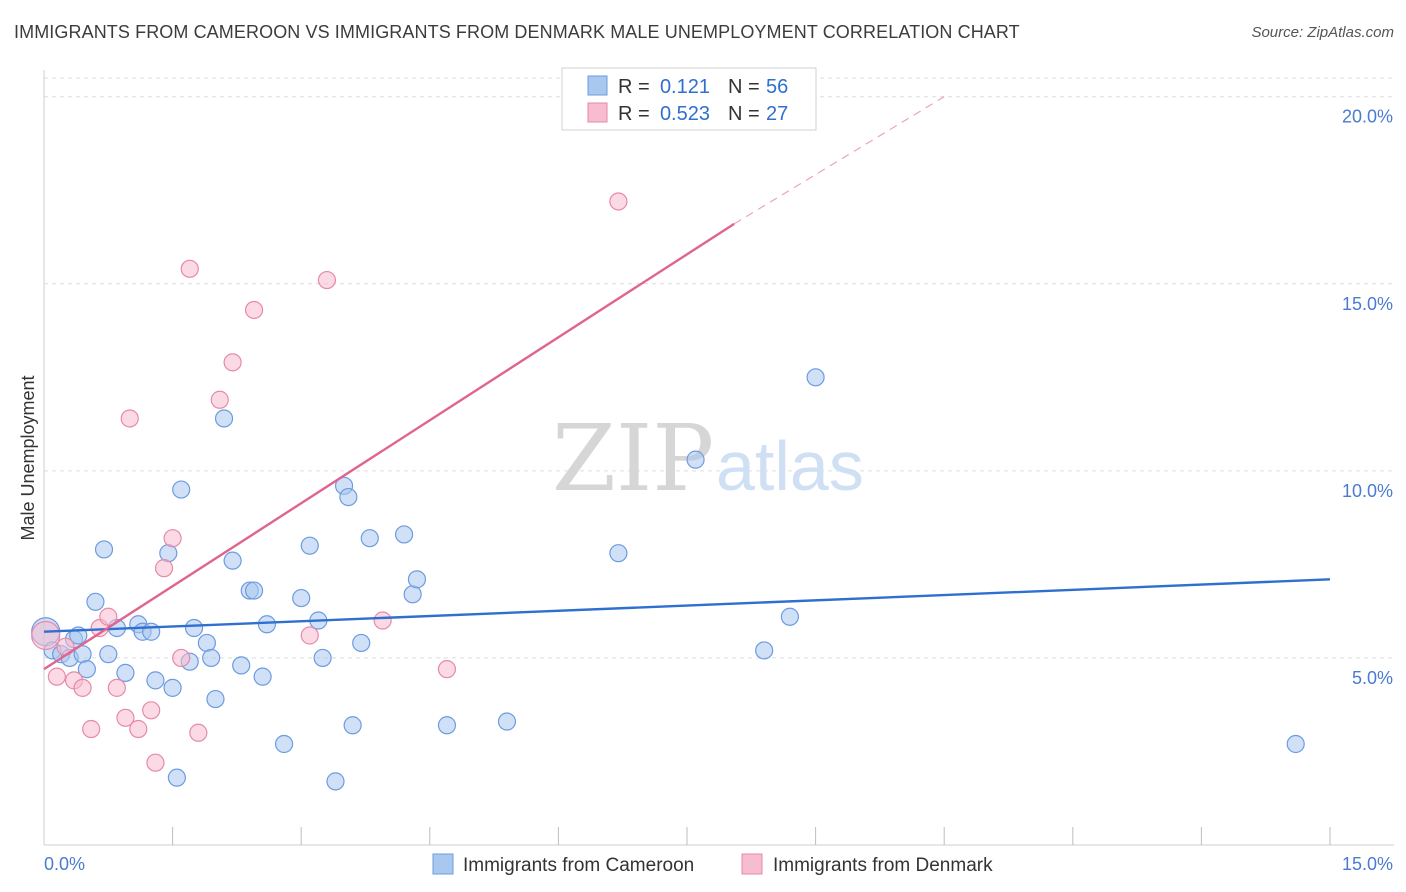 The width and height of the screenshot is (1406, 892). I want to click on legend-r-label-1: R =, so click(634, 114).